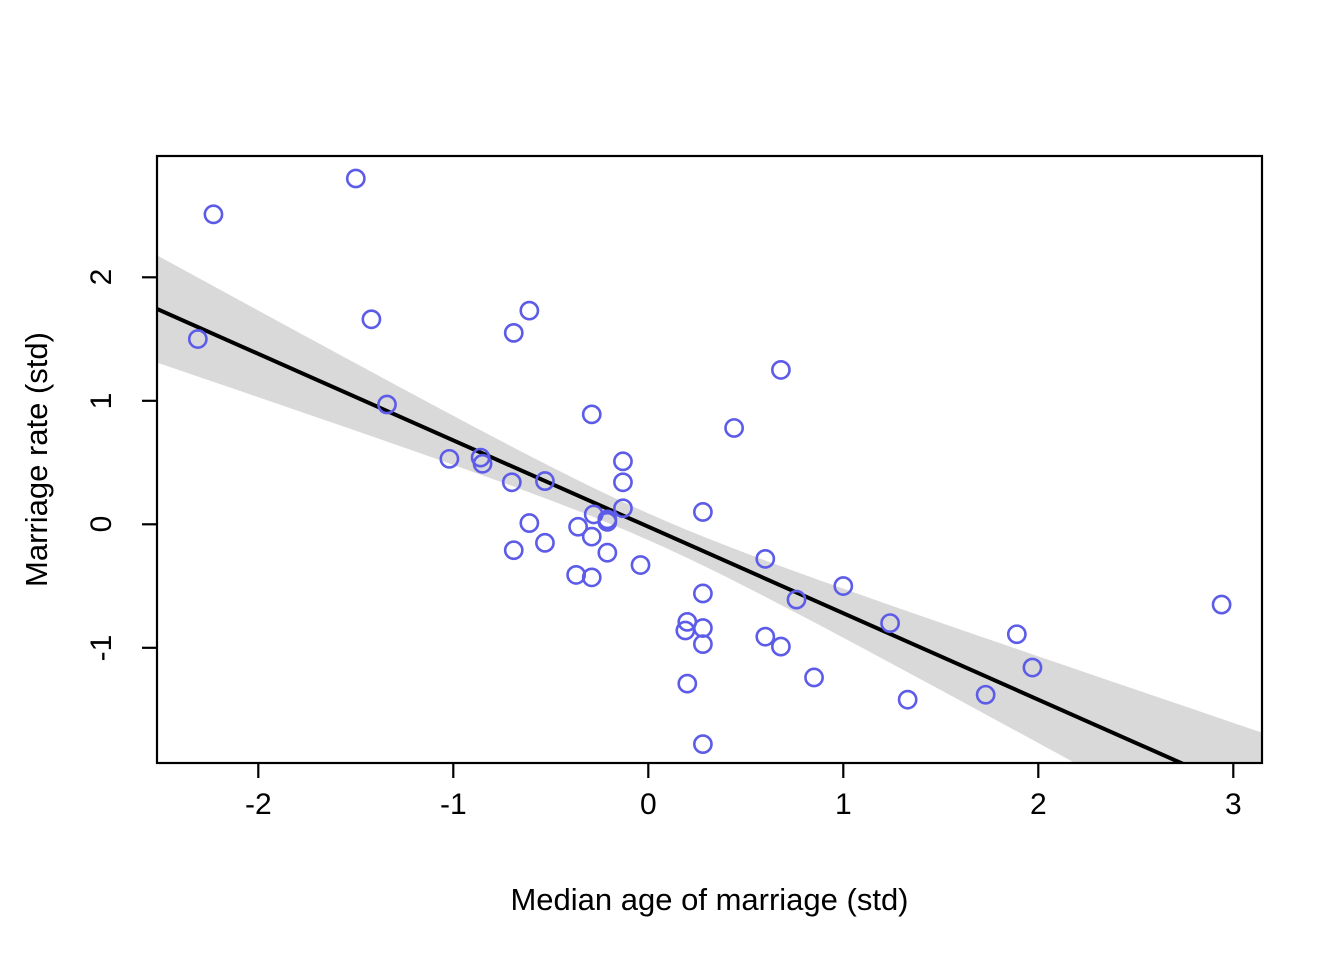 This screenshot has width=1344, height=960. What do you see at coordinates (843, 804) in the screenshot?
I see `x-tick-label: 1` at bounding box center [843, 804].